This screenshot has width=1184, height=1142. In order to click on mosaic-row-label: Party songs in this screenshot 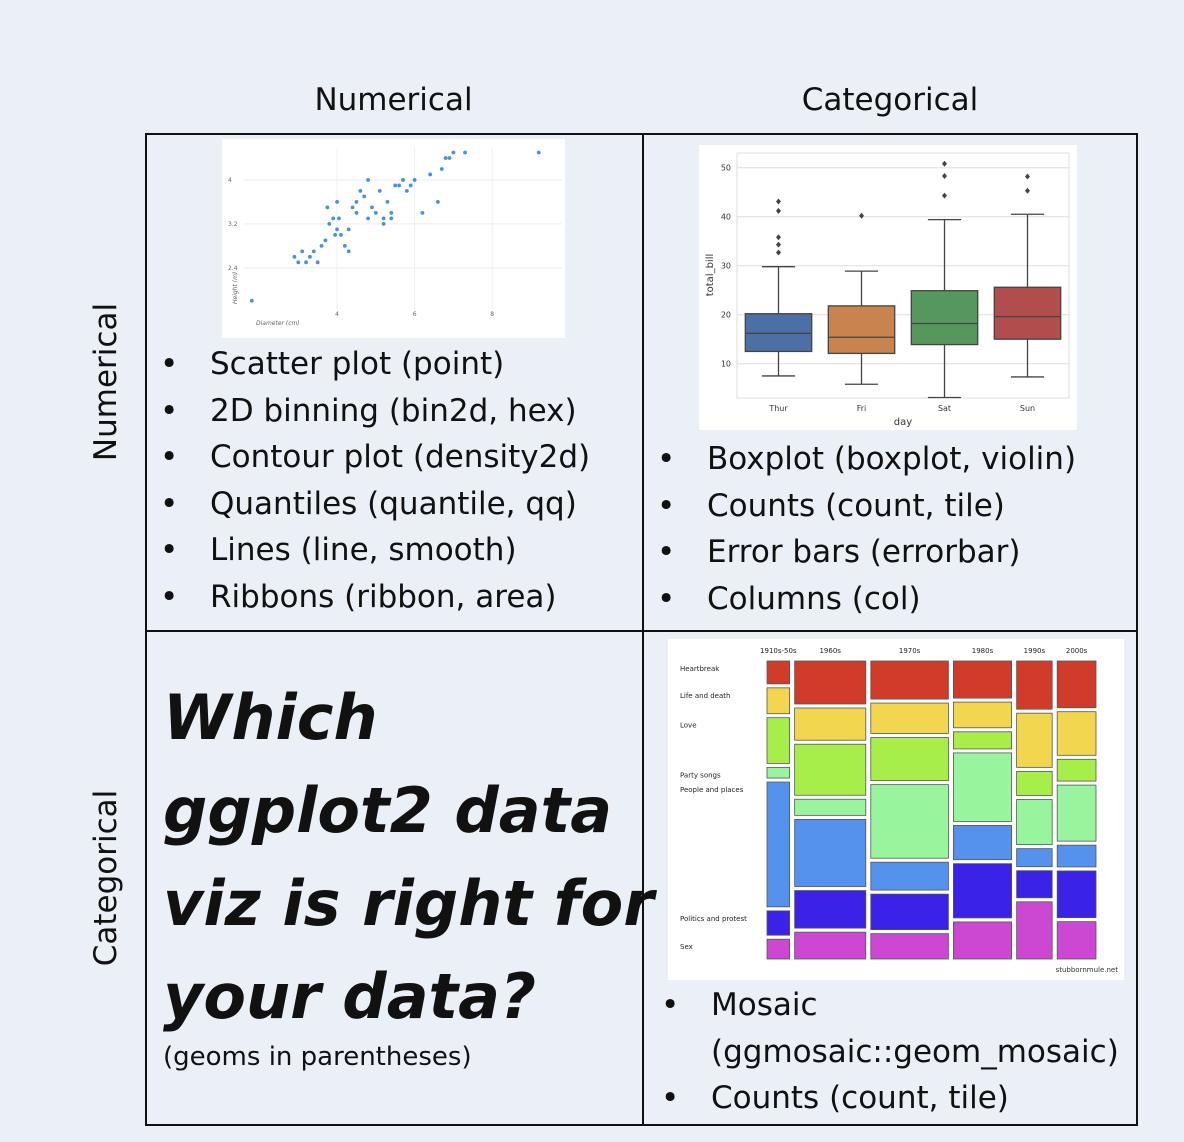, I will do `click(700, 775)`.